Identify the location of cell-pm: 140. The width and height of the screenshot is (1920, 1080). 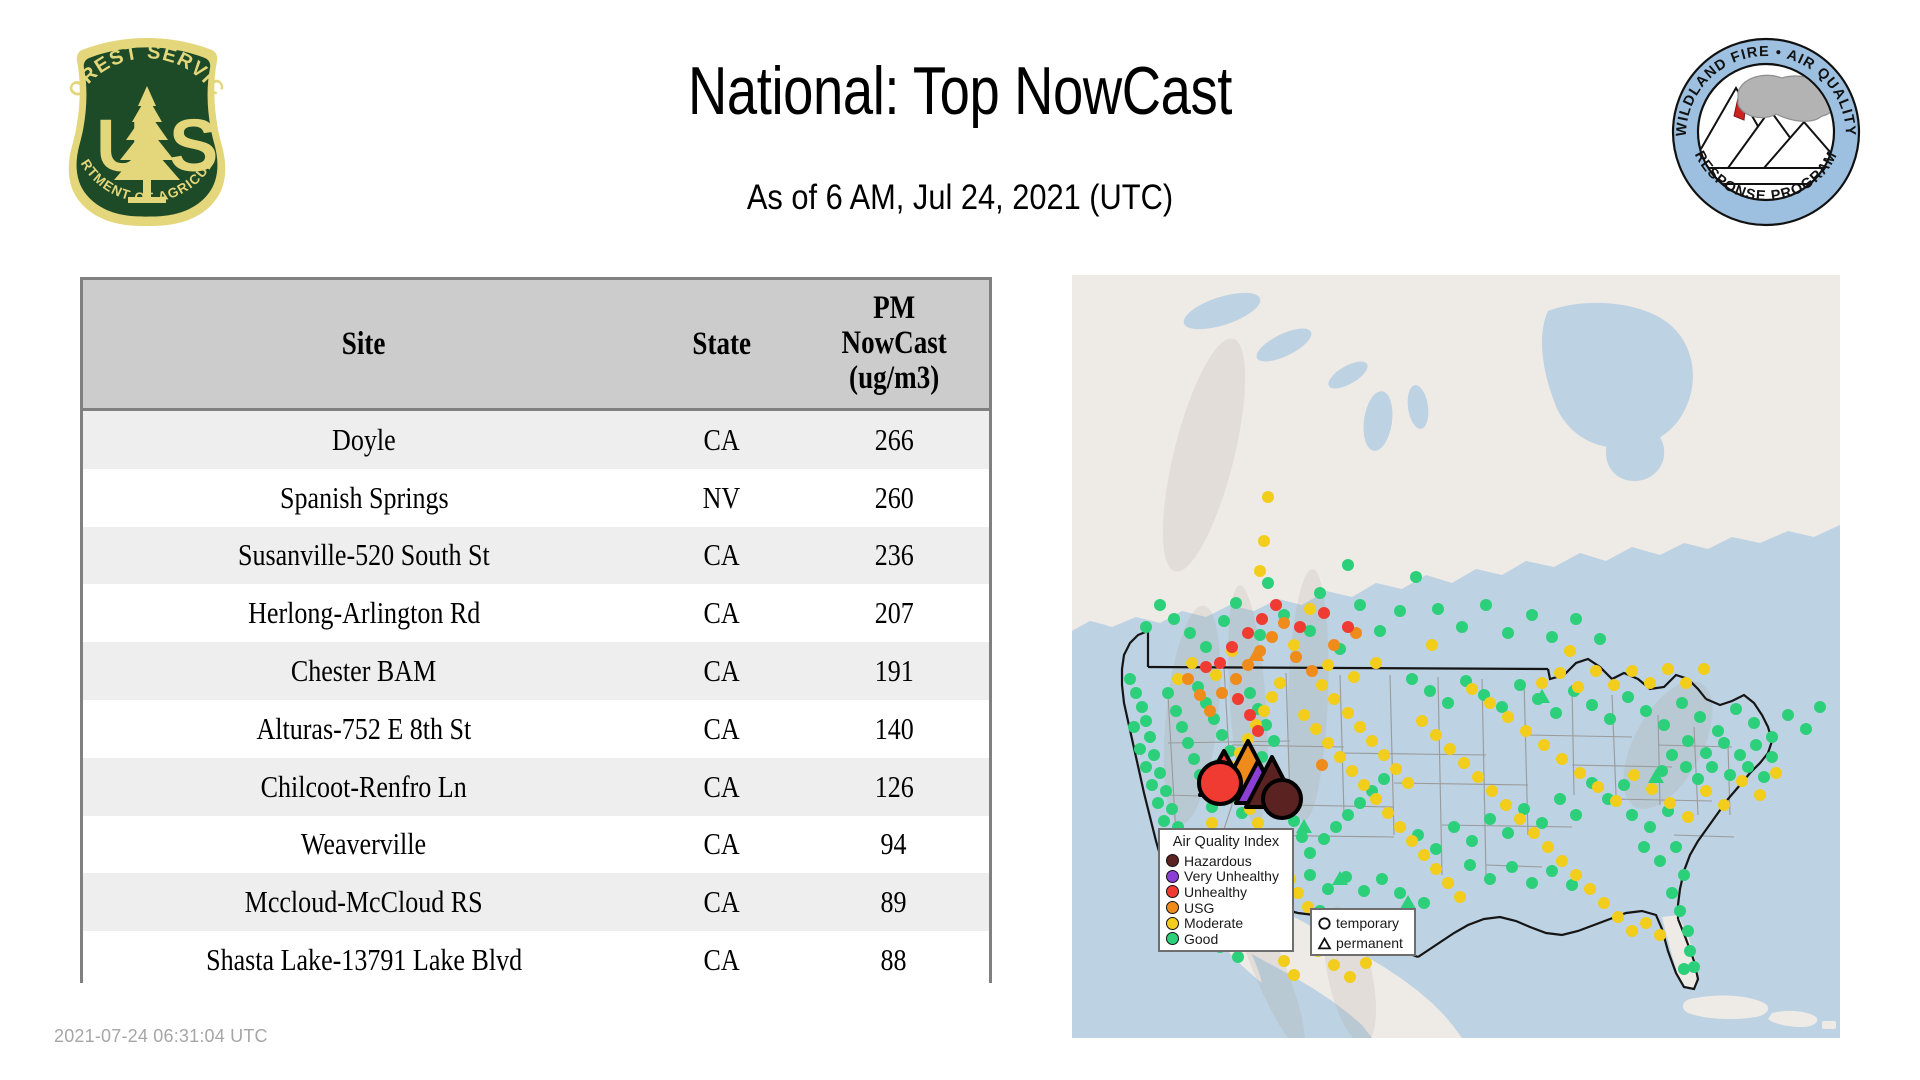
(894, 729).